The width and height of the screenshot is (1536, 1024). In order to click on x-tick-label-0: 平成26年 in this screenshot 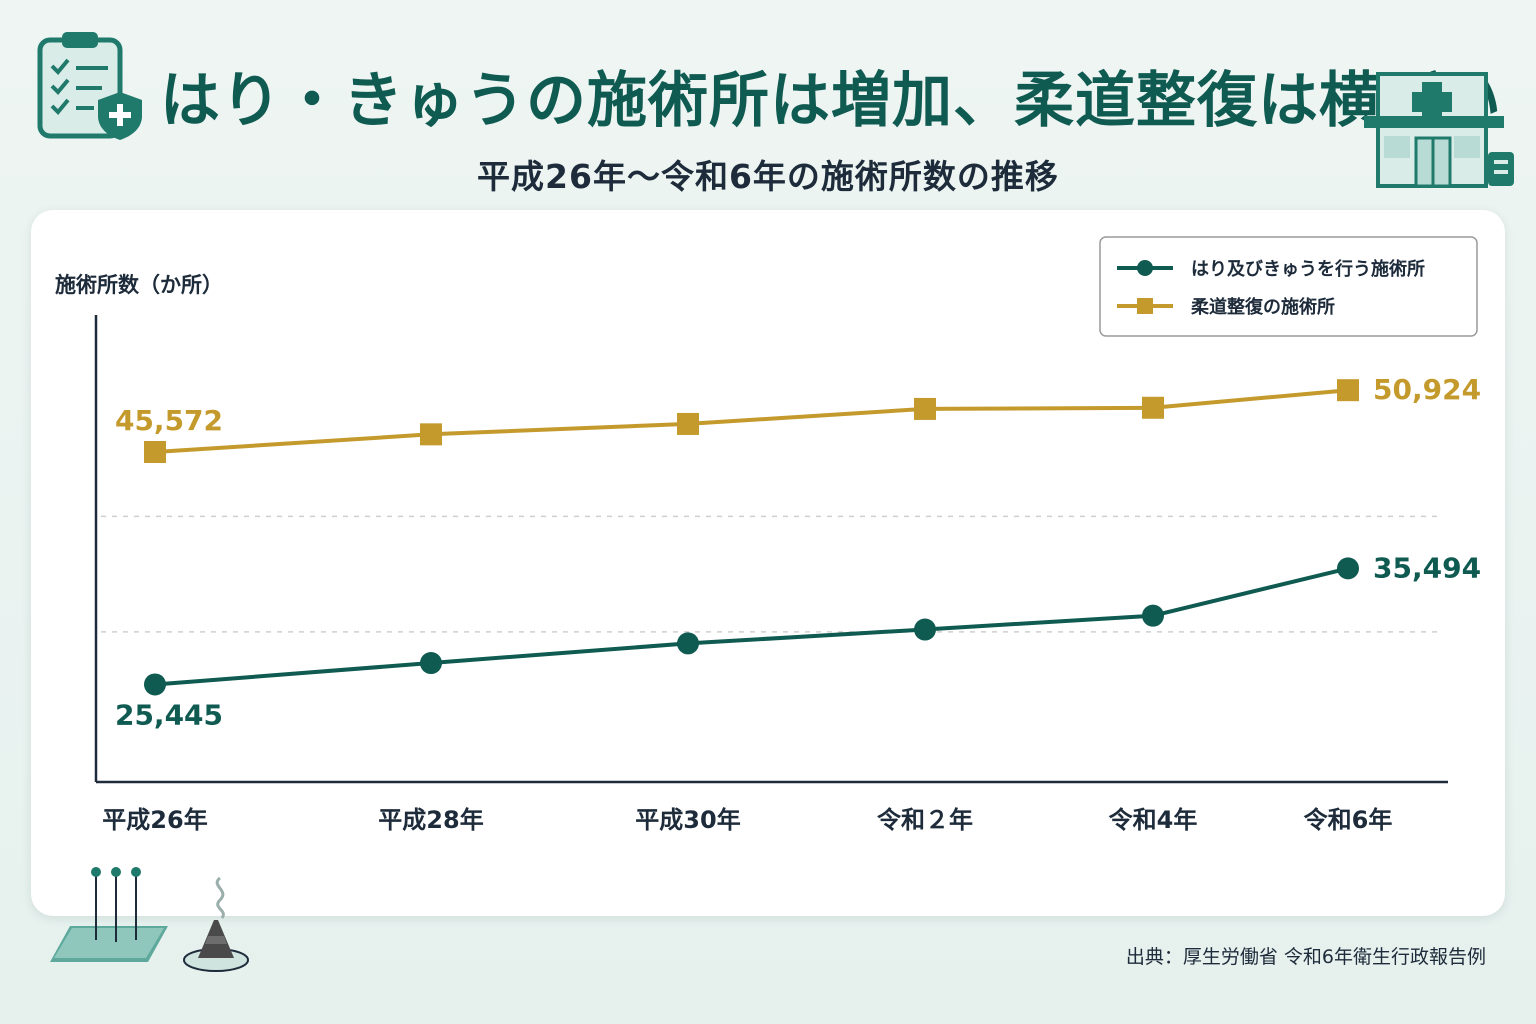, I will do `click(154, 820)`.